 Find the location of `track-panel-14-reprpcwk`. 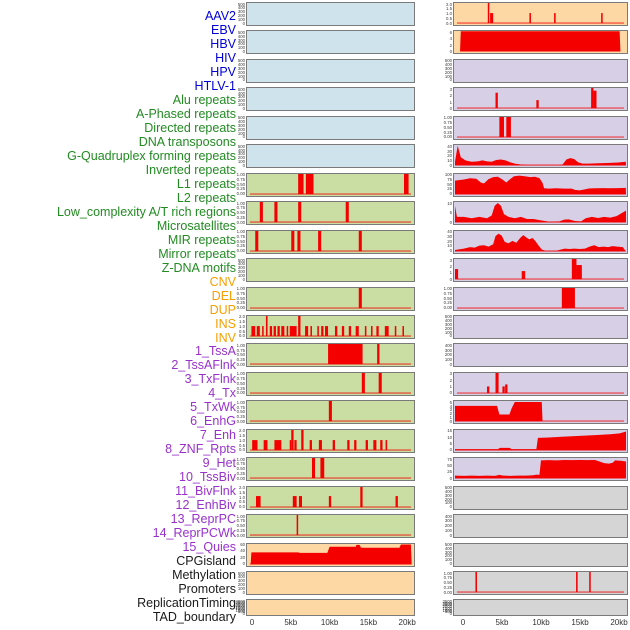

track-panel-14-reprpcwk is located at coordinates (540, 440).